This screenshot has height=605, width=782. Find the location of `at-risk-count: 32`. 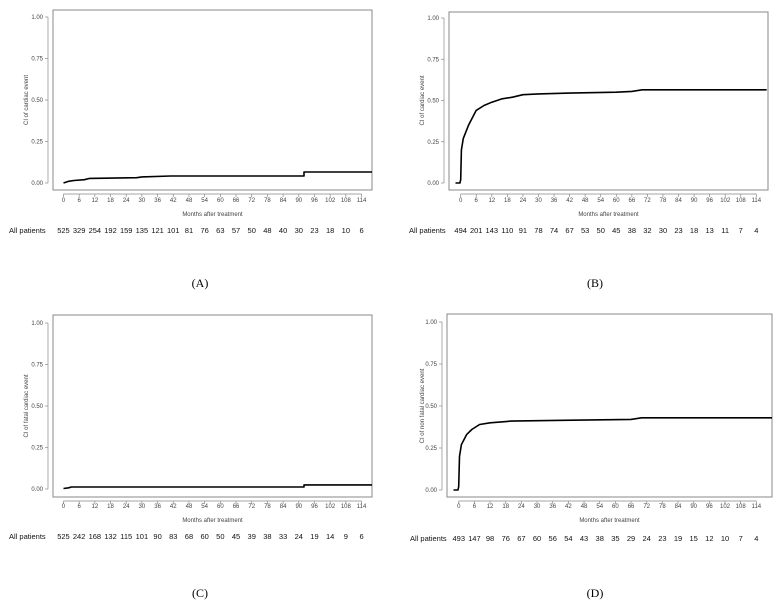

at-risk-count: 32 is located at coordinates (647, 230).